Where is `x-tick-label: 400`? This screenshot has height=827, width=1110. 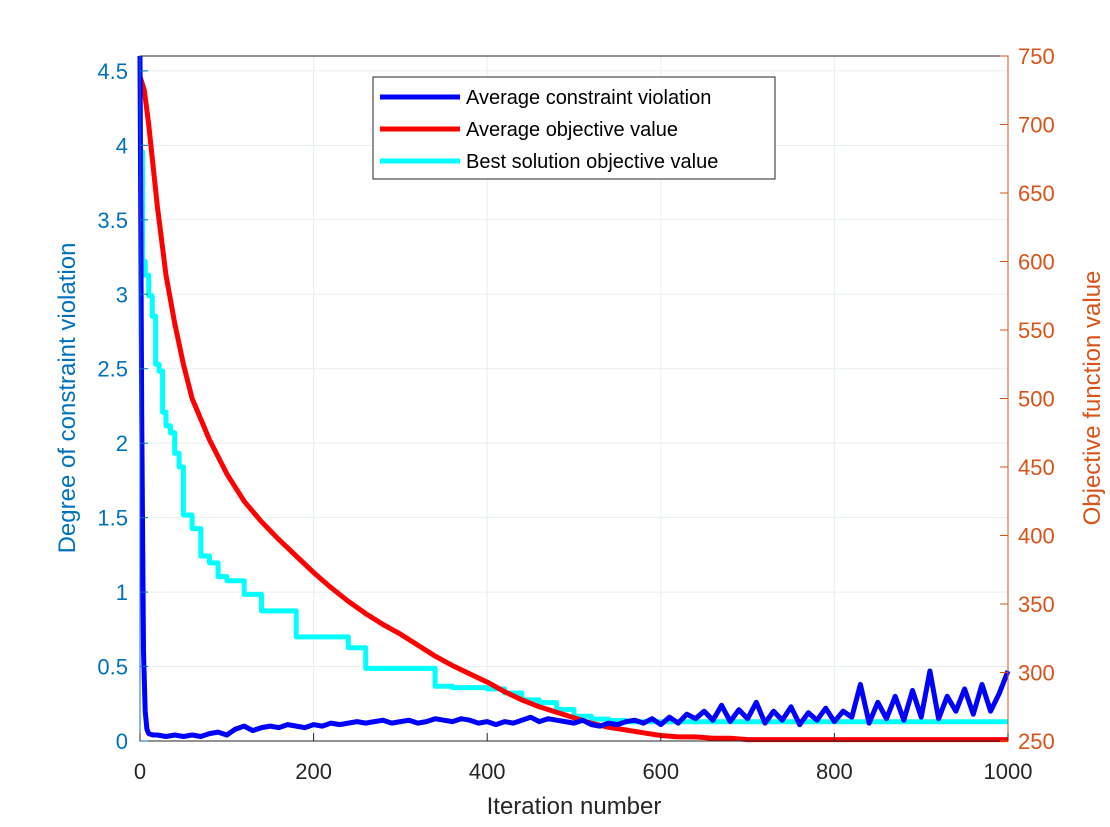
x-tick-label: 400 is located at coordinates (487, 771).